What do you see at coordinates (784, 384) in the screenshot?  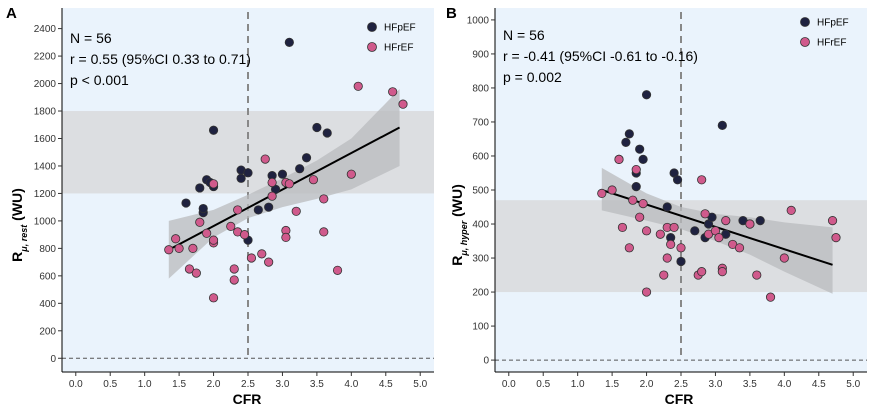 I see `panel-b-x-tick-label: 4.0` at bounding box center [784, 384].